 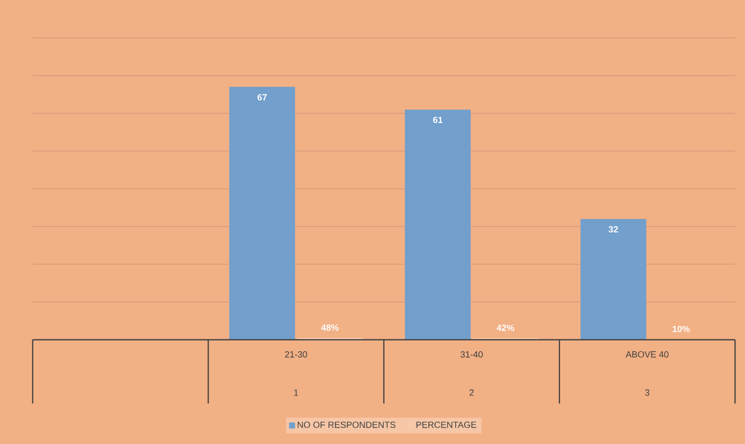 What do you see at coordinates (296, 354) in the screenshot?
I see `x-tick-label: 21-30` at bounding box center [296, 354].